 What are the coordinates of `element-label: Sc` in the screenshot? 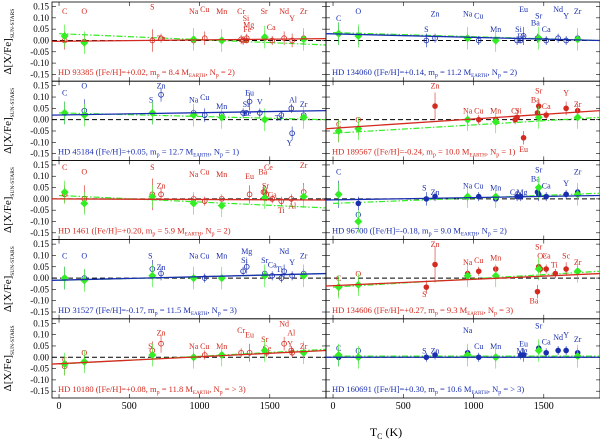 It's located at (566, 255).